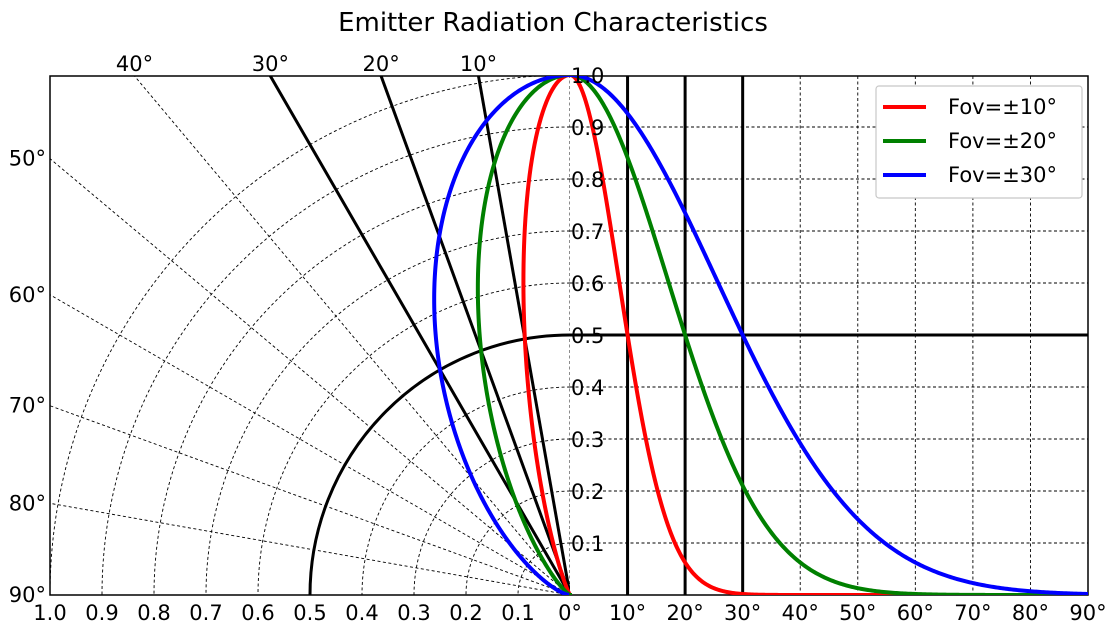  Describe the element at coordinates (1087, 612) in the screenshot. I see `x-tick-label-angle: 90°` at that location.